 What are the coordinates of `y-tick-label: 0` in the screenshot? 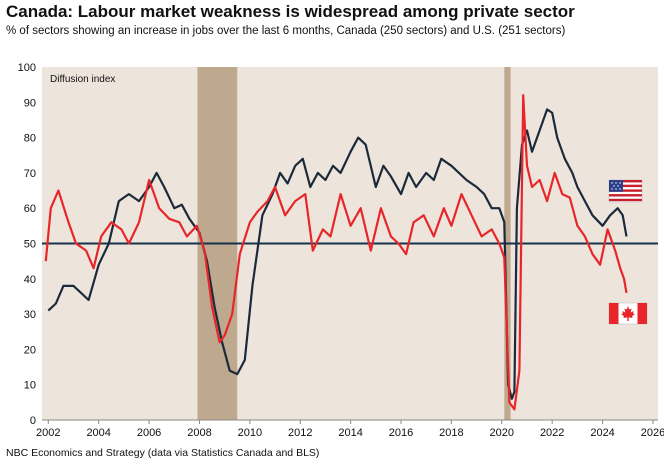 It's located at (33, 421).